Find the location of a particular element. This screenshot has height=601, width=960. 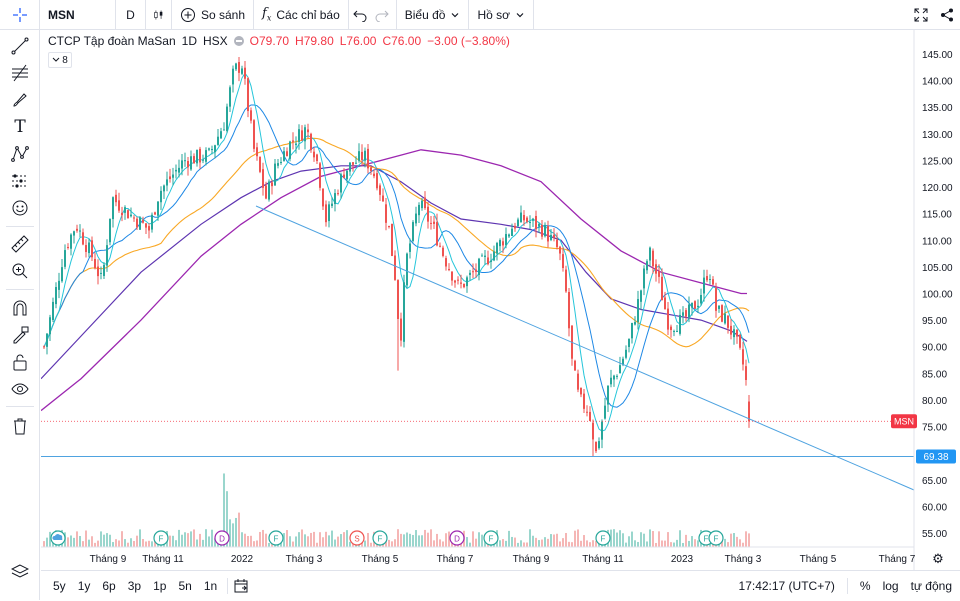

clock-time: 17:42:17 (UTC+7) is located at coordinates (786, 585).